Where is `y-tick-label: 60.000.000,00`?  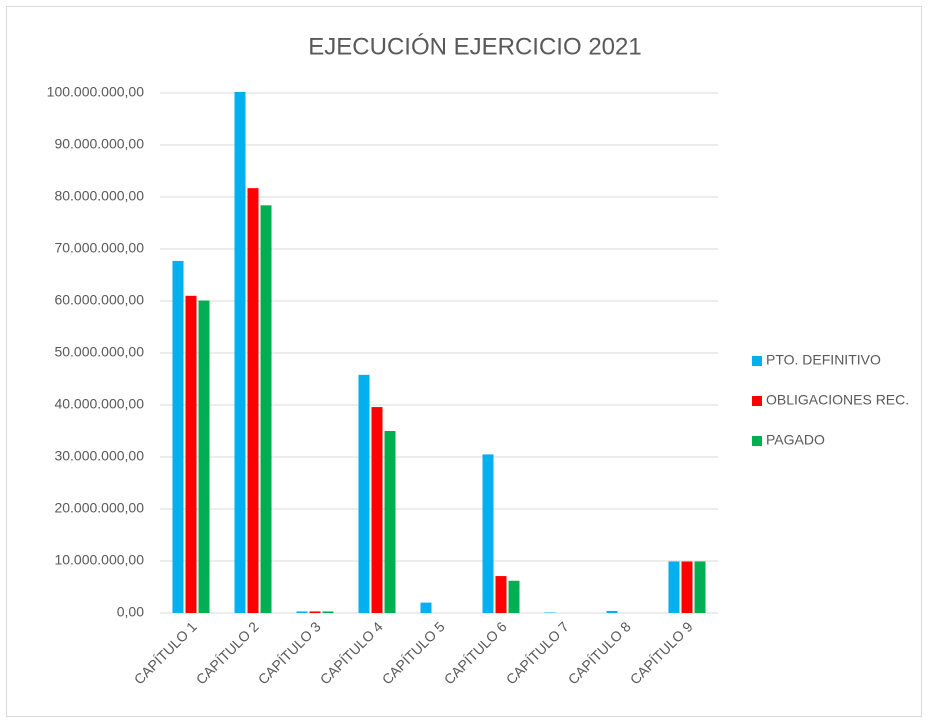
y-tick-label: 60.000.000,00 is located at coordinates (99, 300).